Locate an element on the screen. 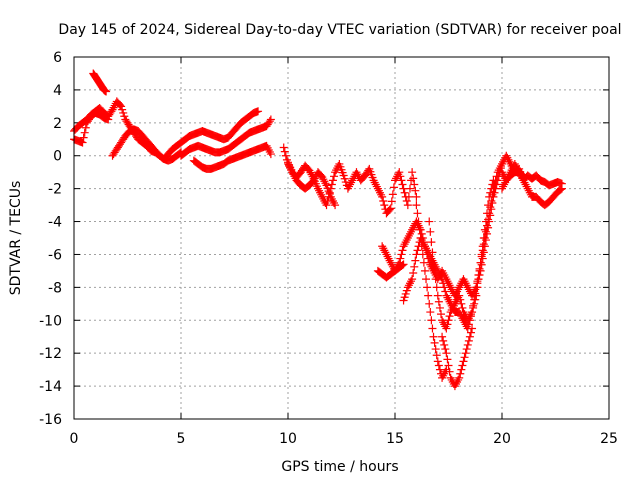  y-tick-label: 6 is located at coordinates (57, 58).